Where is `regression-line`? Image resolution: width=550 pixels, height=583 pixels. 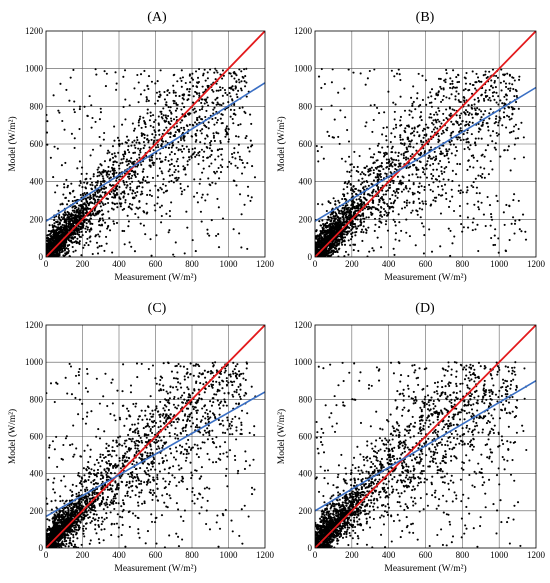
regression-line is located at coordinates (155, 152).